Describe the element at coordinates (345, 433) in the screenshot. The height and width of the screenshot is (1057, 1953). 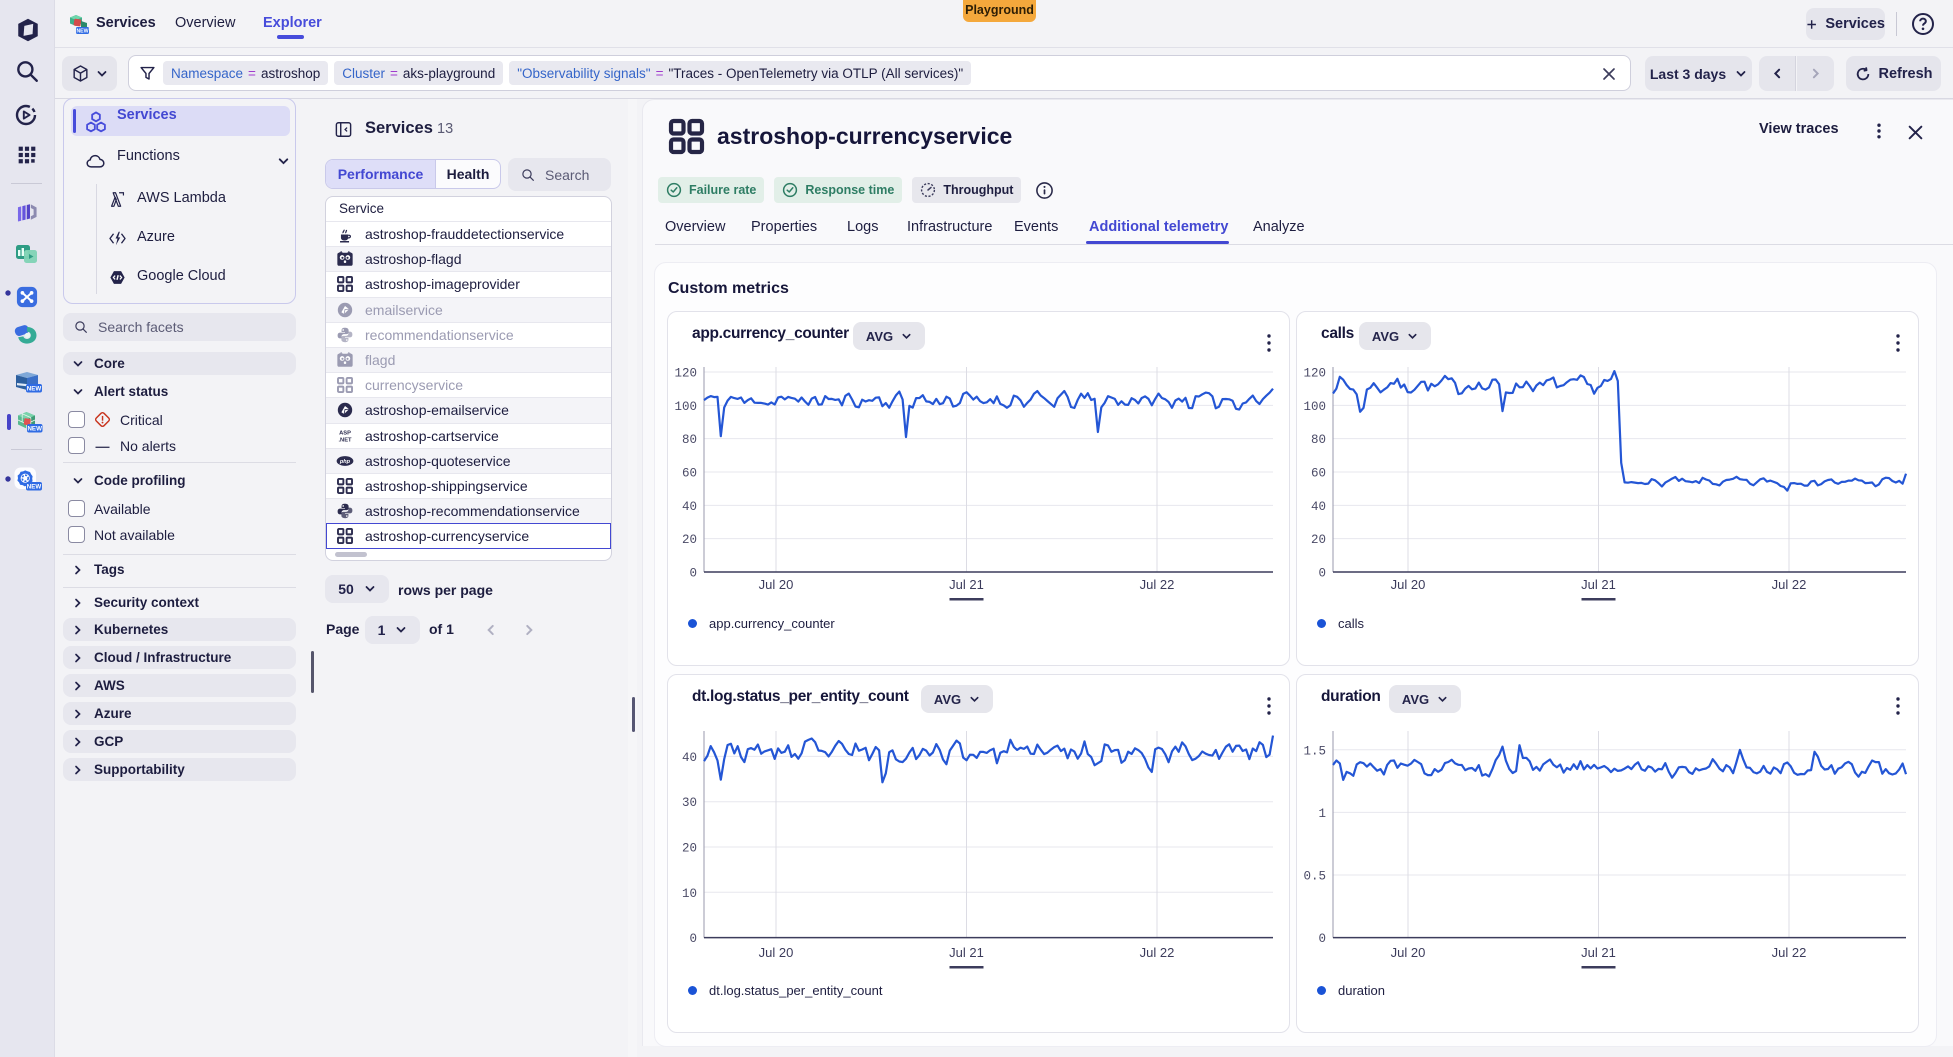
I see `svg-text: ASP` at that location.